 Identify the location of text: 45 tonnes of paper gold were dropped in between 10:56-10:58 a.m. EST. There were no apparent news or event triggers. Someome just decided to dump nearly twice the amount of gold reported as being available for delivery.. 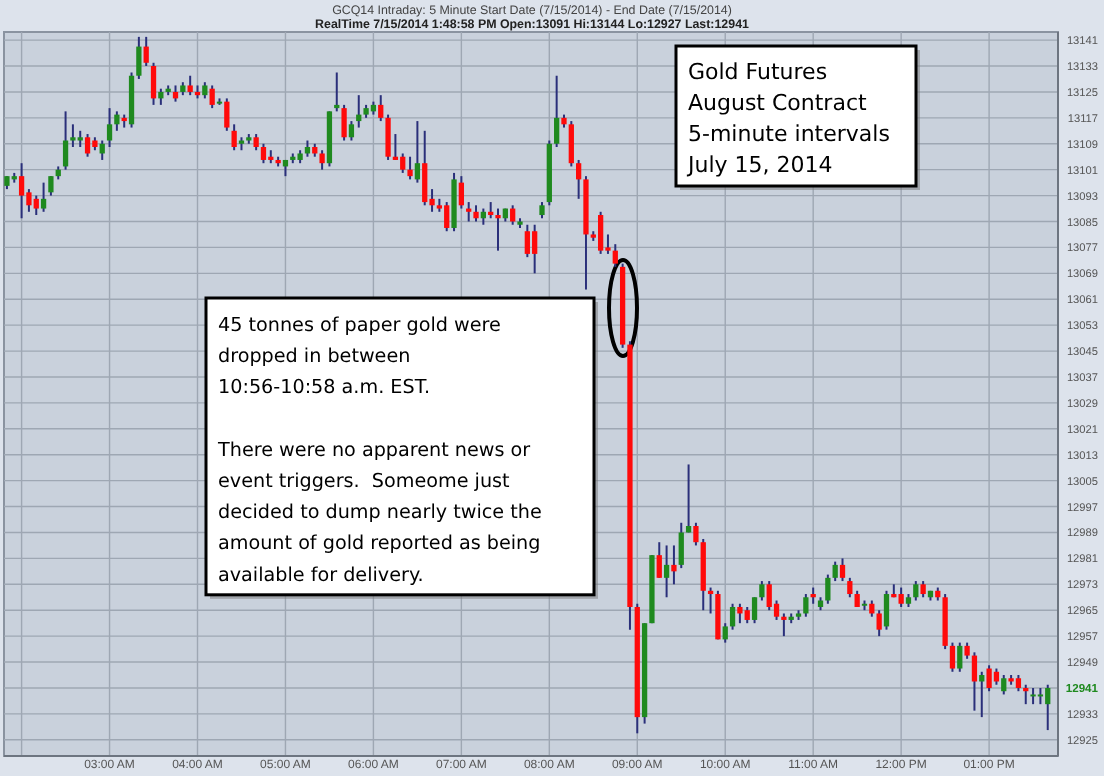
(380, 450).